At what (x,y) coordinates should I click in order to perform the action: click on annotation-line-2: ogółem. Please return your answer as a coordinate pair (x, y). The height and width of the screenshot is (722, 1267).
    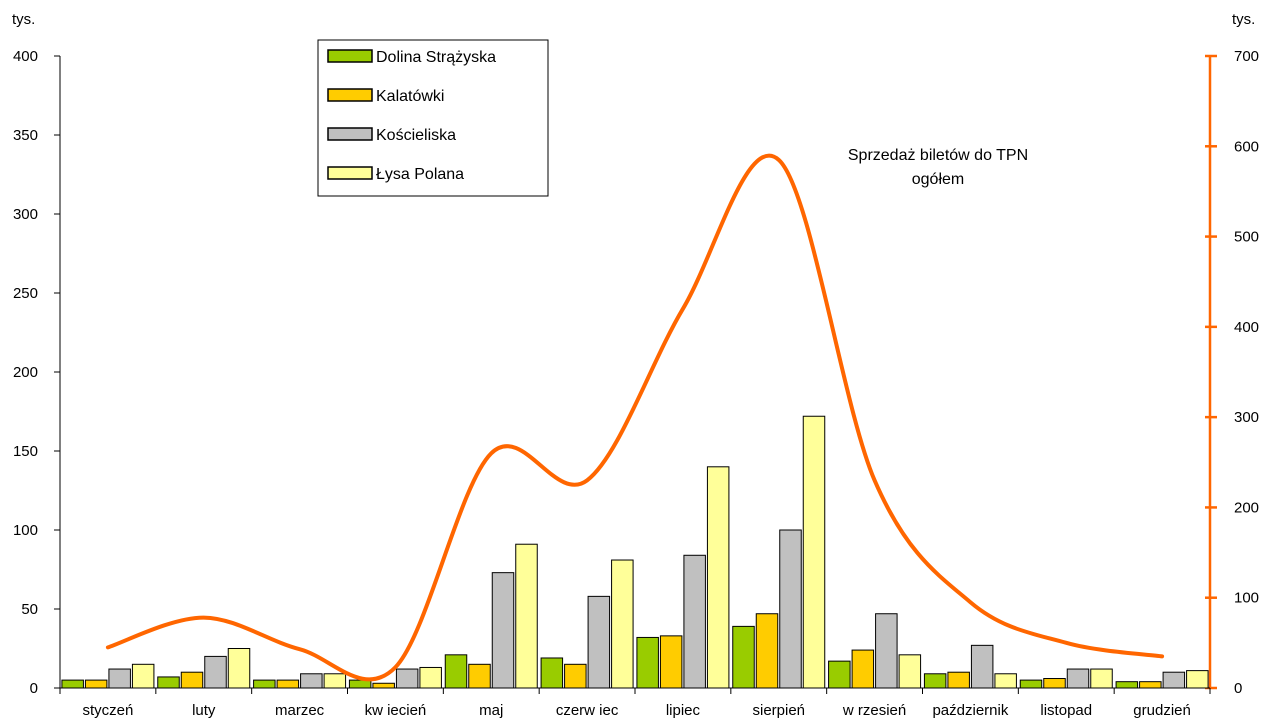
    Looking at the image, I should click on (938, 179).